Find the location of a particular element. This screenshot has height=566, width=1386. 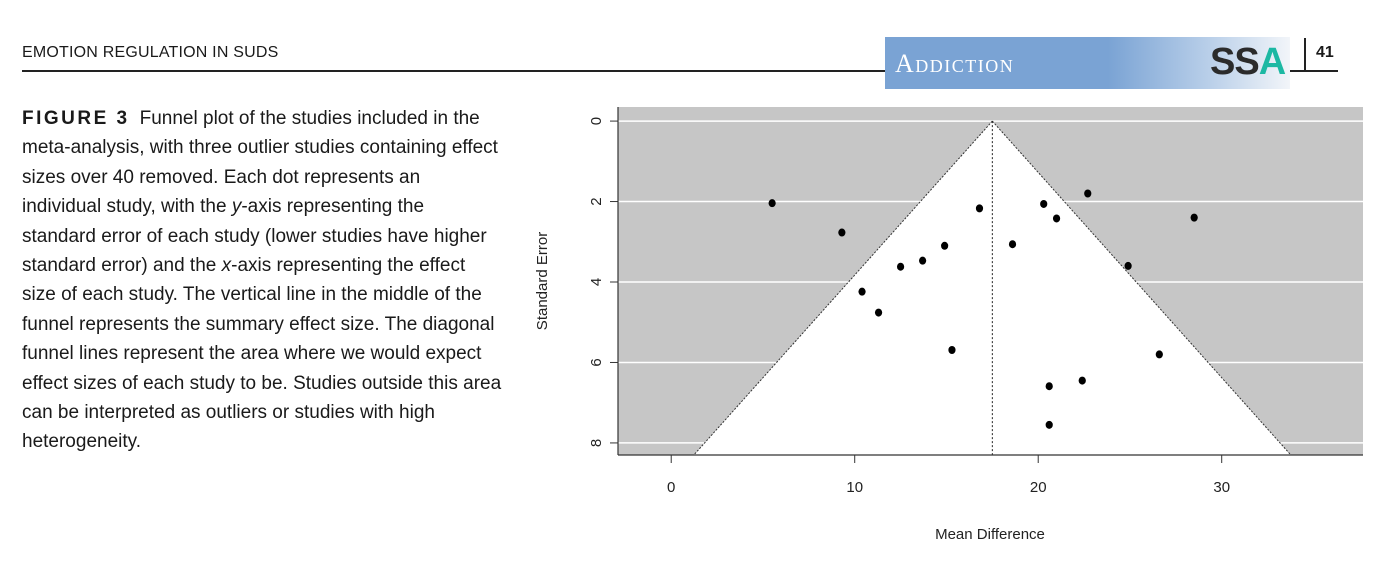

y-tick-label: 4 is located at coordinates (596, 282).